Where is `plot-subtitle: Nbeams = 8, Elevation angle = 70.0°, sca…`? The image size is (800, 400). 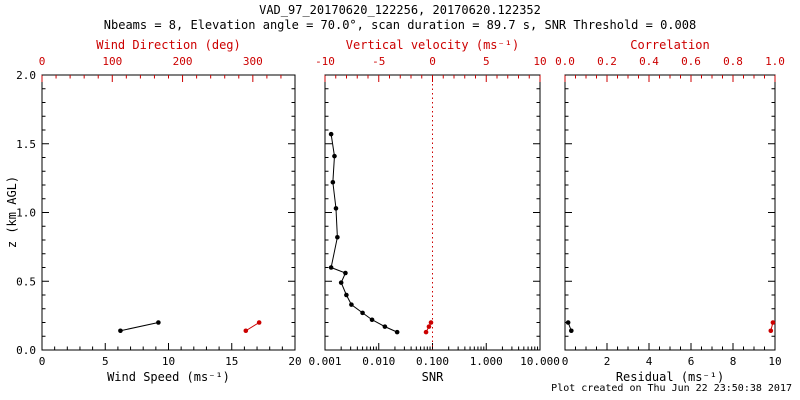 plot-subtitle: Nbeams = 8, Elevation angle = 70.0°, sca… is located at coordinates (400, 25).